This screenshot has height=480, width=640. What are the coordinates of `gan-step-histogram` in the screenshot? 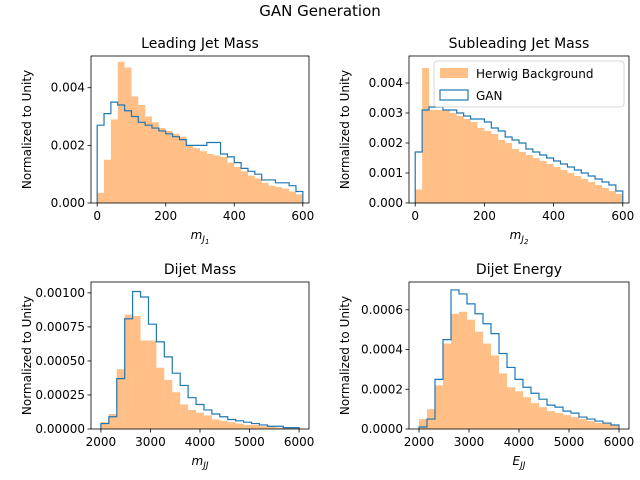 It's located at (519, 359).